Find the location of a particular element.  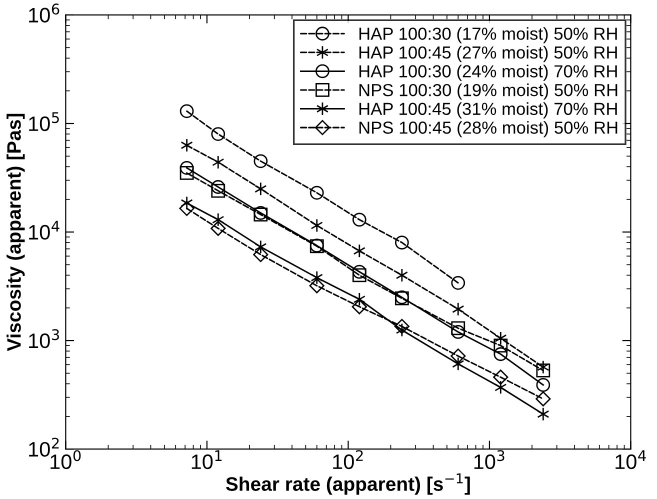

x-tick-label: 10$^{2}$ is located at coordinates (348, 460).